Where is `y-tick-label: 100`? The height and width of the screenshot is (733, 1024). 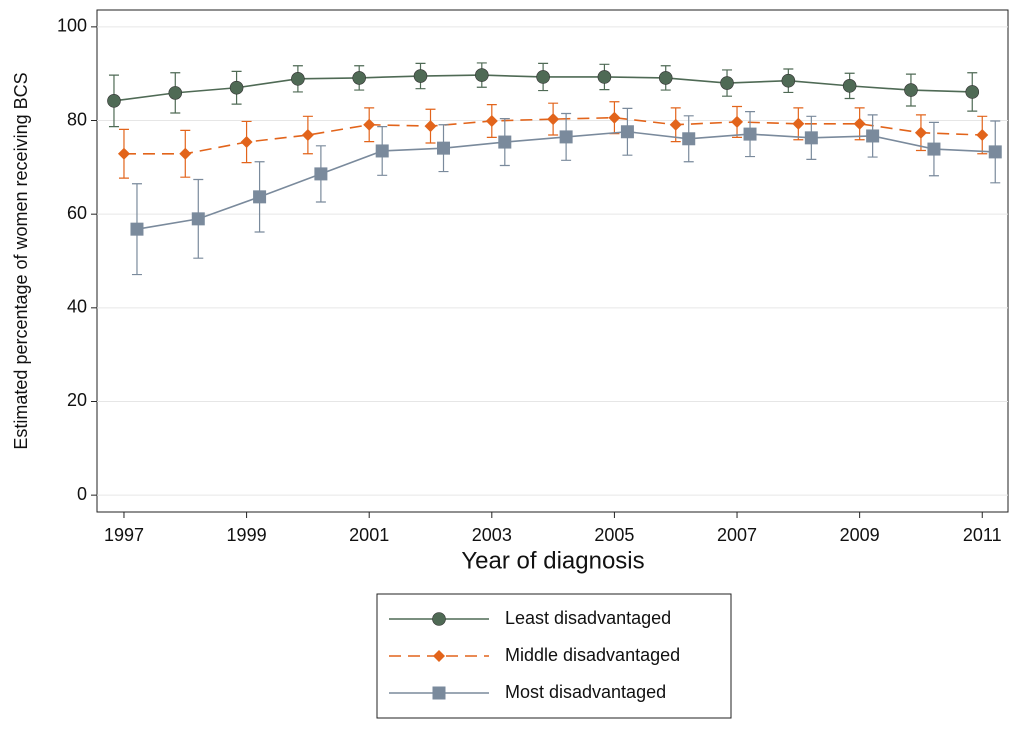
y-tick-label: 100 is located at coordinates (72, 26).